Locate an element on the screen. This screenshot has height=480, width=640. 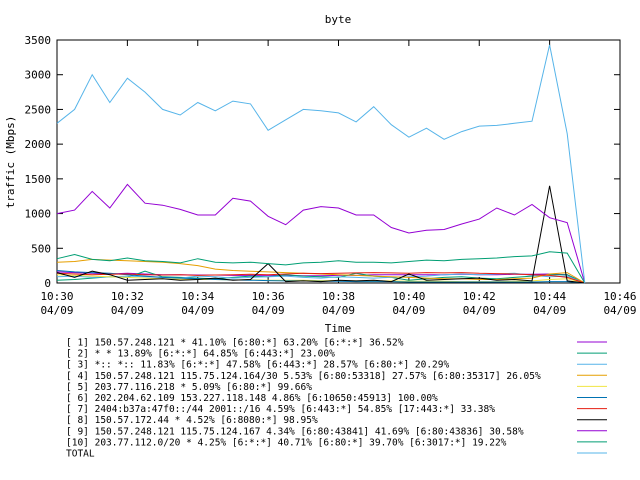
chart-title: byte is located at coordinates (338, 19).